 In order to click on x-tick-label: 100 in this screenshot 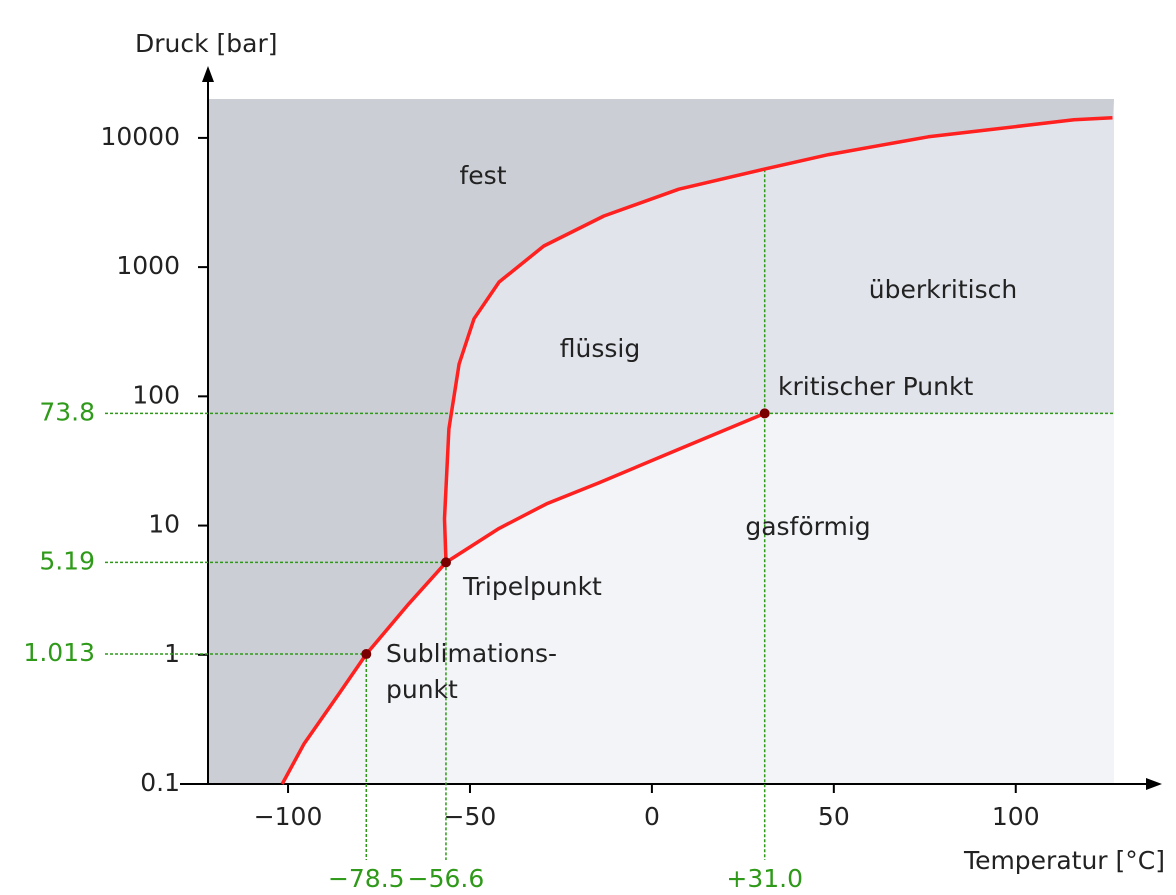, I will do `click(1016, 816)`.